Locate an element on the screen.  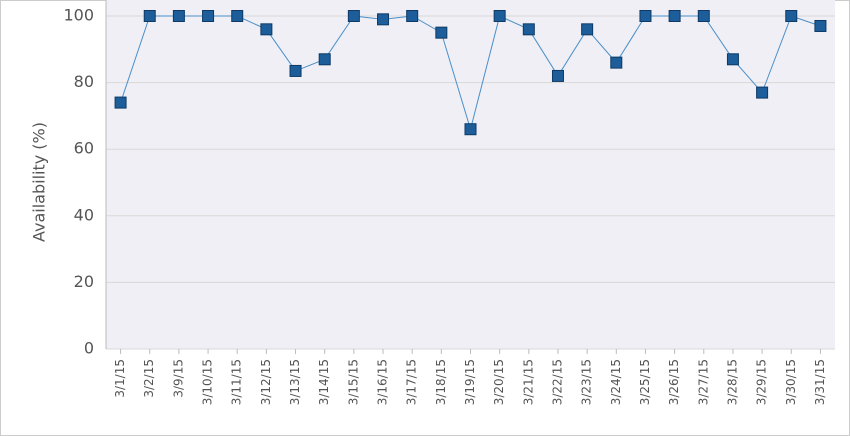
x-tick-label: 3/15/15 is located at coordinates (353, 382).